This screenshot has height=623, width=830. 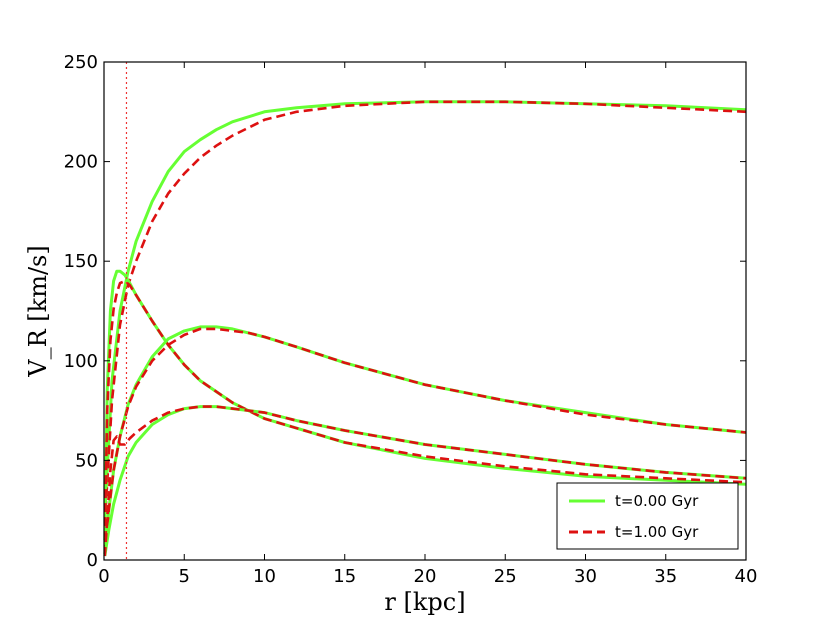 What do you see at coordinates (92, 560) in the screenshot?
I see `y-tick-label-0: 0` at bounding box center [92, 560].